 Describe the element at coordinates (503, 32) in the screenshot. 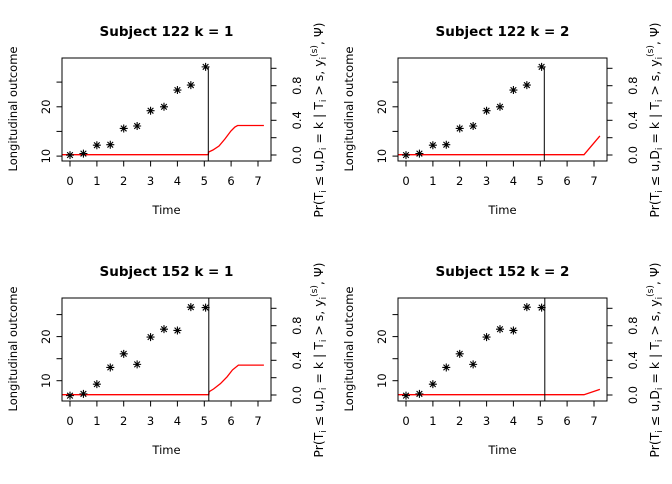

I see `panel-title: Subject 122 k = 2` at that location.